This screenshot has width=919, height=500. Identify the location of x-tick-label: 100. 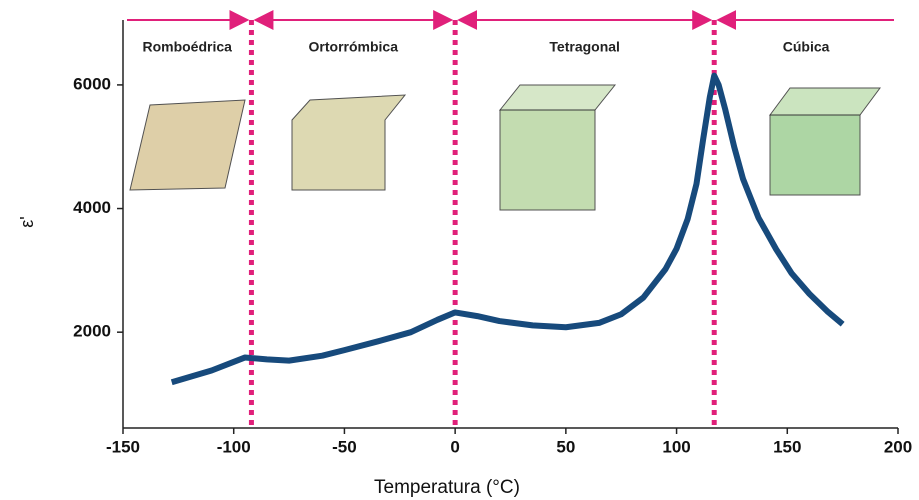
(676, 446).